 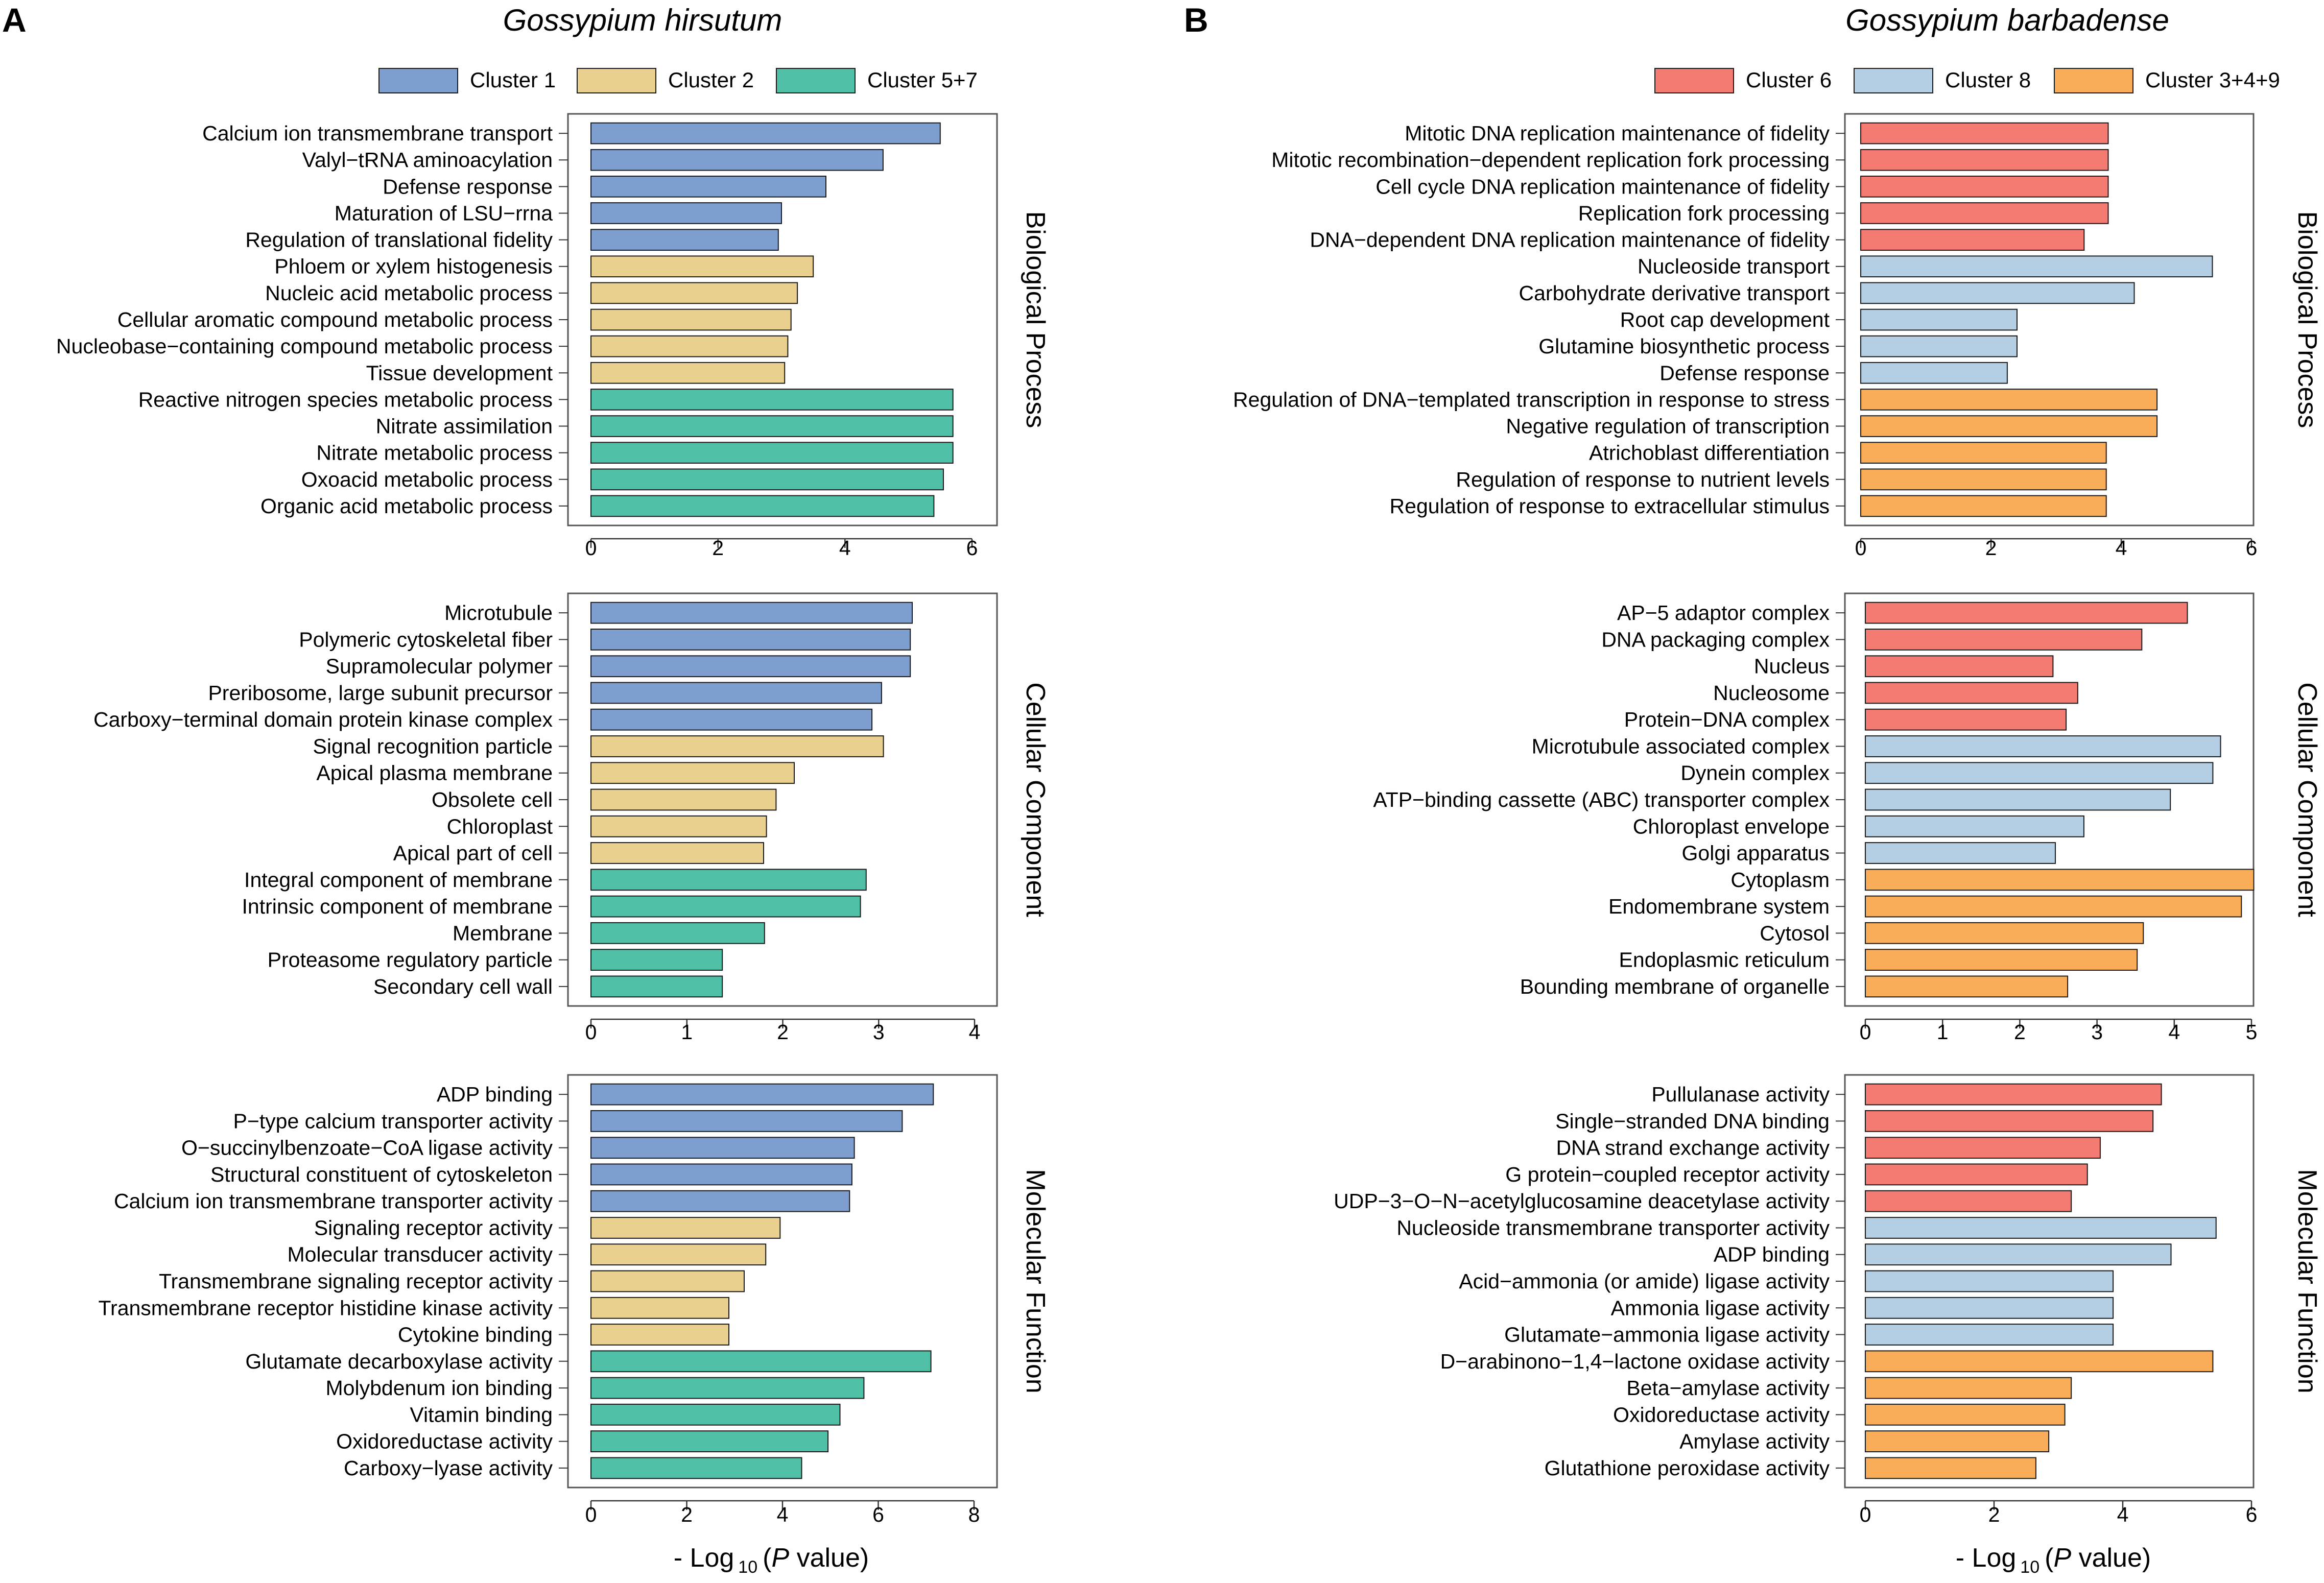 What do you see at coordinates (1865, 1514) in the screenshot?
I see `panel-b-molecular-function-x-tick-label: 0` at bounding box center [1865, 1514].